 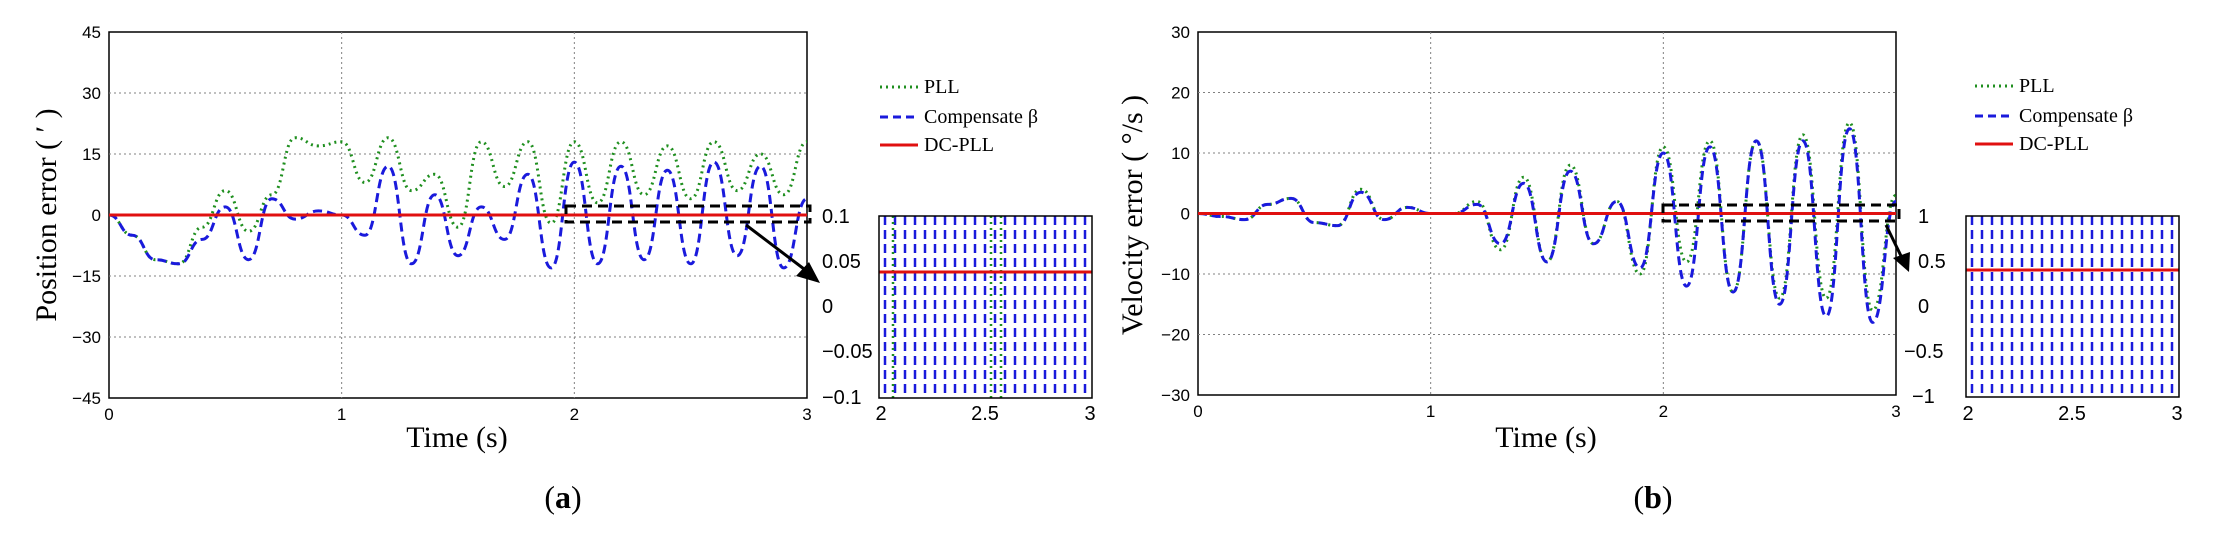 I want to click on inset-b-xtick: 2, so click(x=1967, y=414).